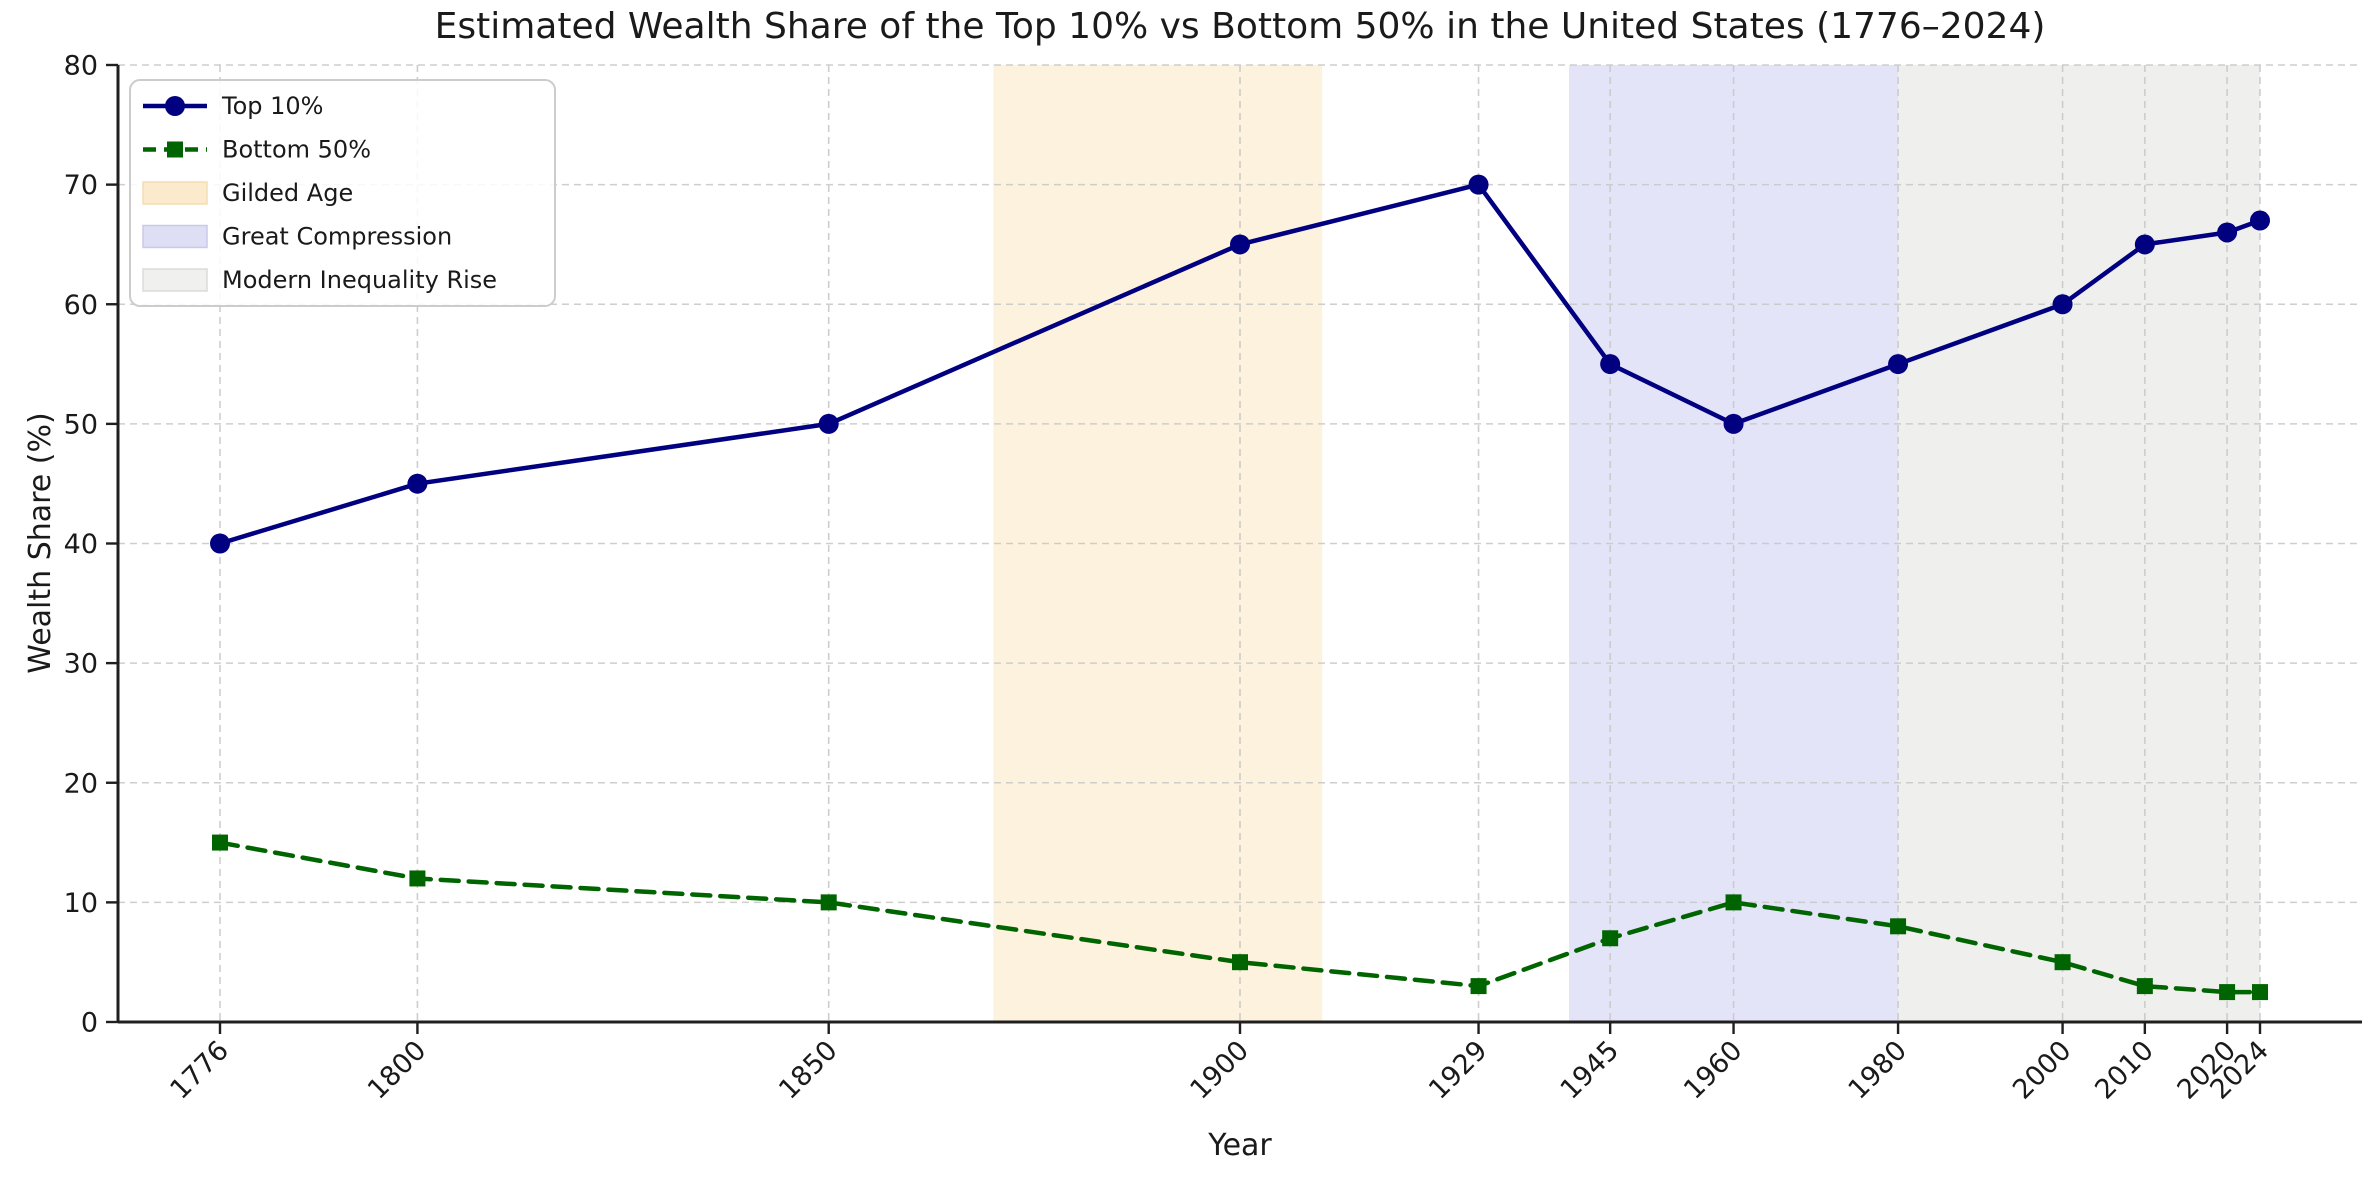 This screenshot has width=2379, height=1180. I want to click on marker-top-10-1945, so click(1610, 364).